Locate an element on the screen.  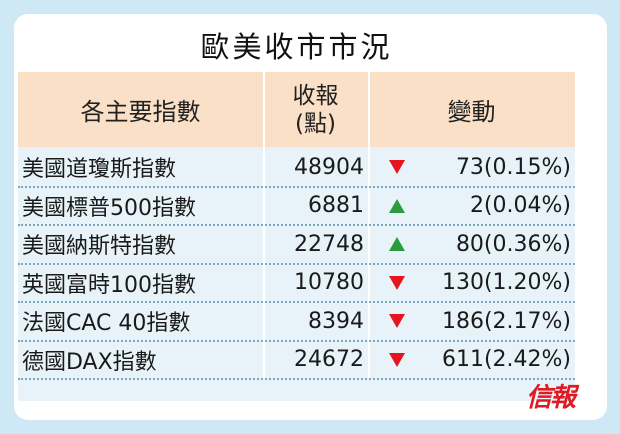
index-name: 美國道瓊斯指數 is located at coordinates (99, 170).